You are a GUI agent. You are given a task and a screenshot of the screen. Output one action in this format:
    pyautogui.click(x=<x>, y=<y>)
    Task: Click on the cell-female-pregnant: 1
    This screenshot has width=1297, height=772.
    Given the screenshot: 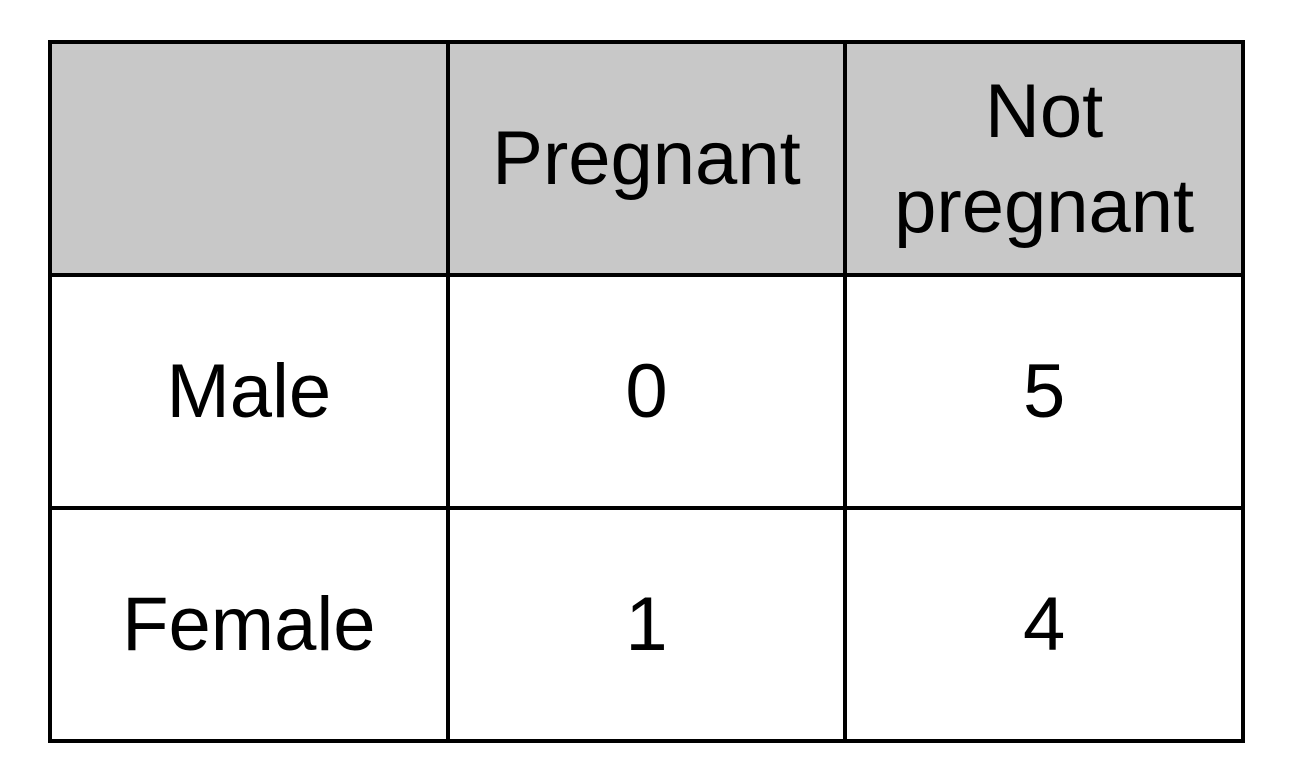 What is the action you would take?
    pyautogui.click(x=646, y=624)
    